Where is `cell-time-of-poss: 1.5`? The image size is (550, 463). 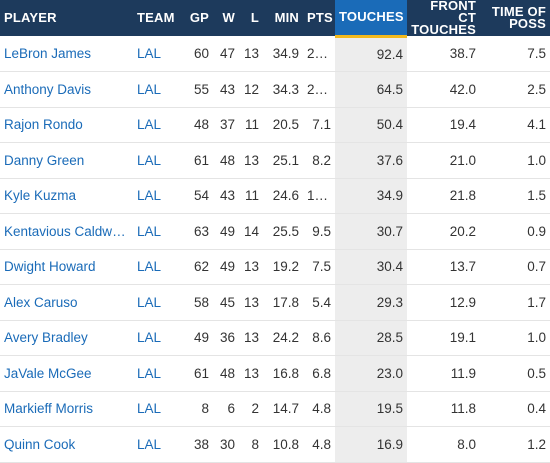
cell-time-of-poss: 1.5 is located at coordinates (515, 196).